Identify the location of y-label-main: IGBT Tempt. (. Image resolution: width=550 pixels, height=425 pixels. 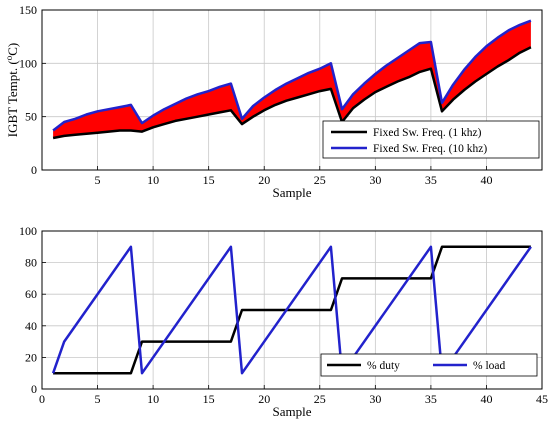
(12, 98).